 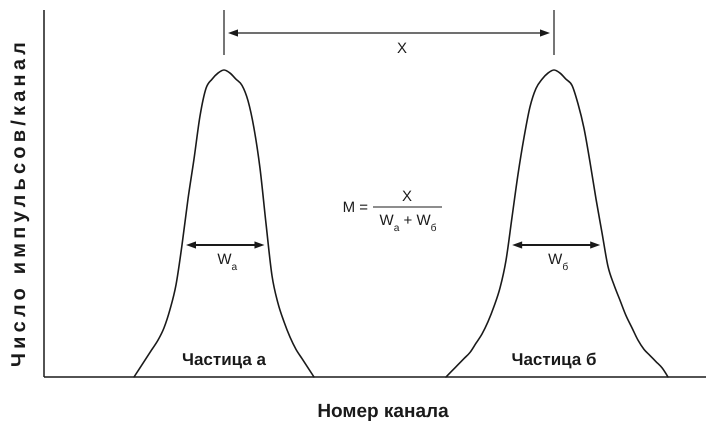 What do you see at coordinates (407, 196) in the screenshot?
I see `annotation: X` at bounding box center [407, 196].